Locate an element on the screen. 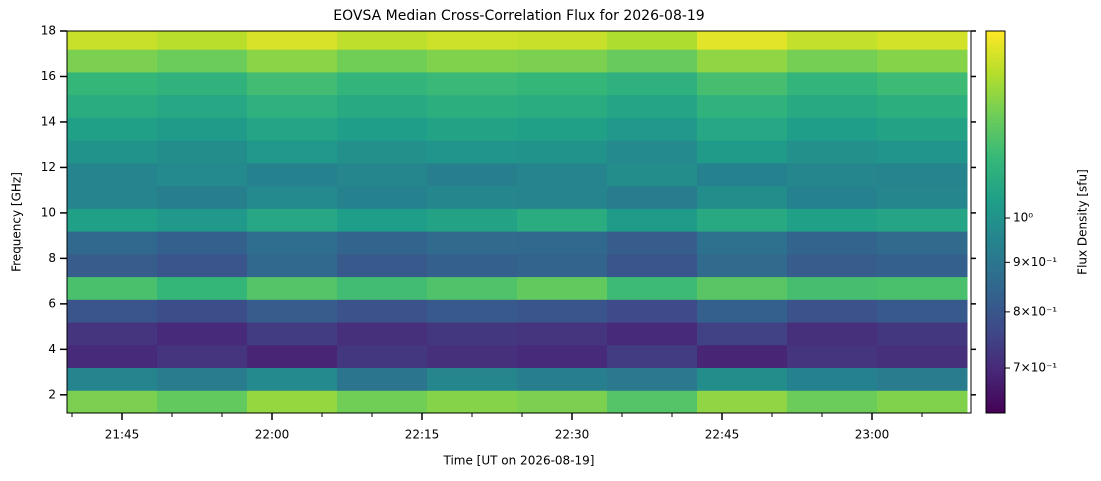 The height and width of the screenshot is (481, 1101). y-tick-label: 6 is located at coordinates (52, 303).